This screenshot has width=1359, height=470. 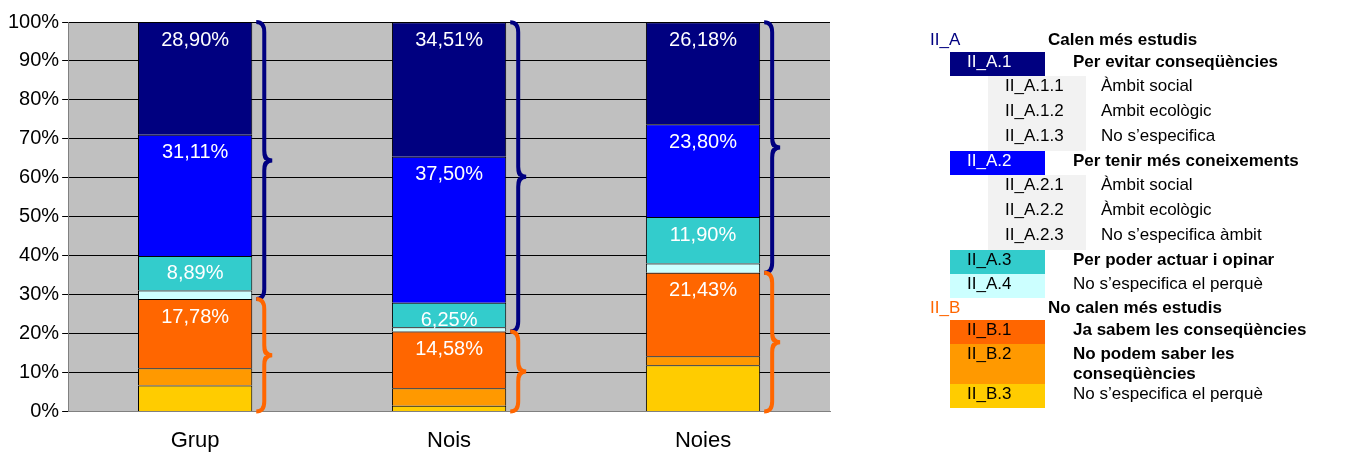 What do you see at coordinates (39, 332) in the screenshot?
I see `y-tick-label: 20%` at bounding box center [39, 332].